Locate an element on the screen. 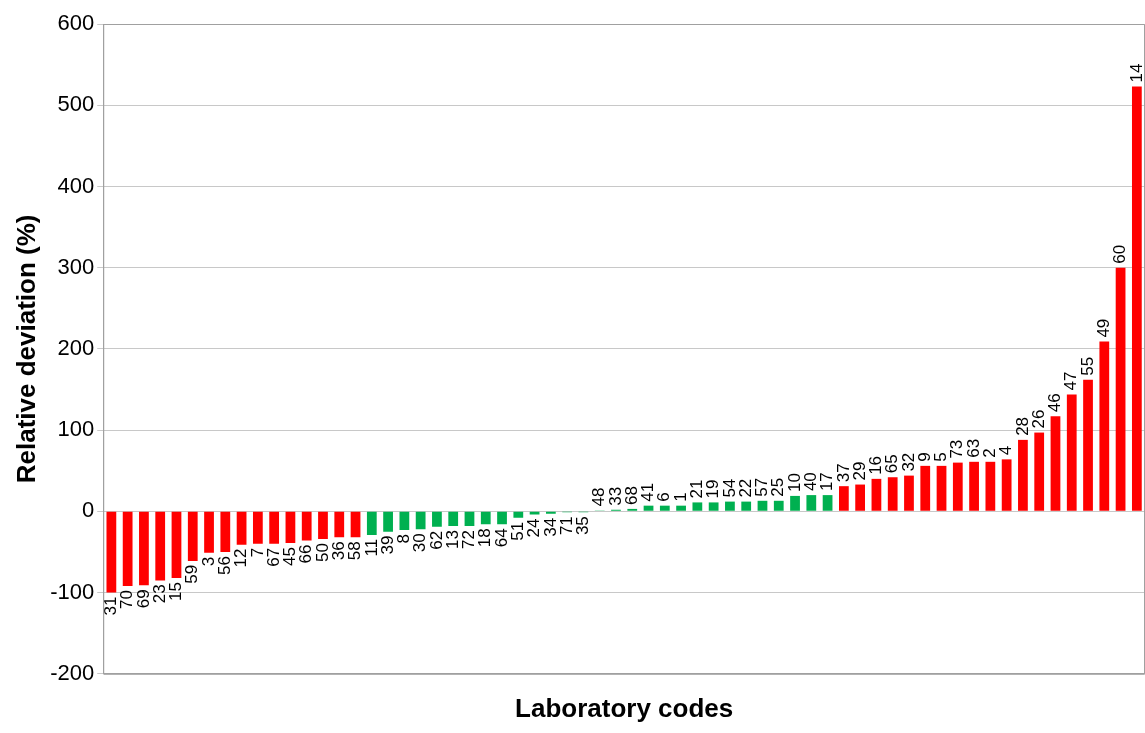  y-axis-title: Relative deviation (%) is located at coordinates (25, 349).